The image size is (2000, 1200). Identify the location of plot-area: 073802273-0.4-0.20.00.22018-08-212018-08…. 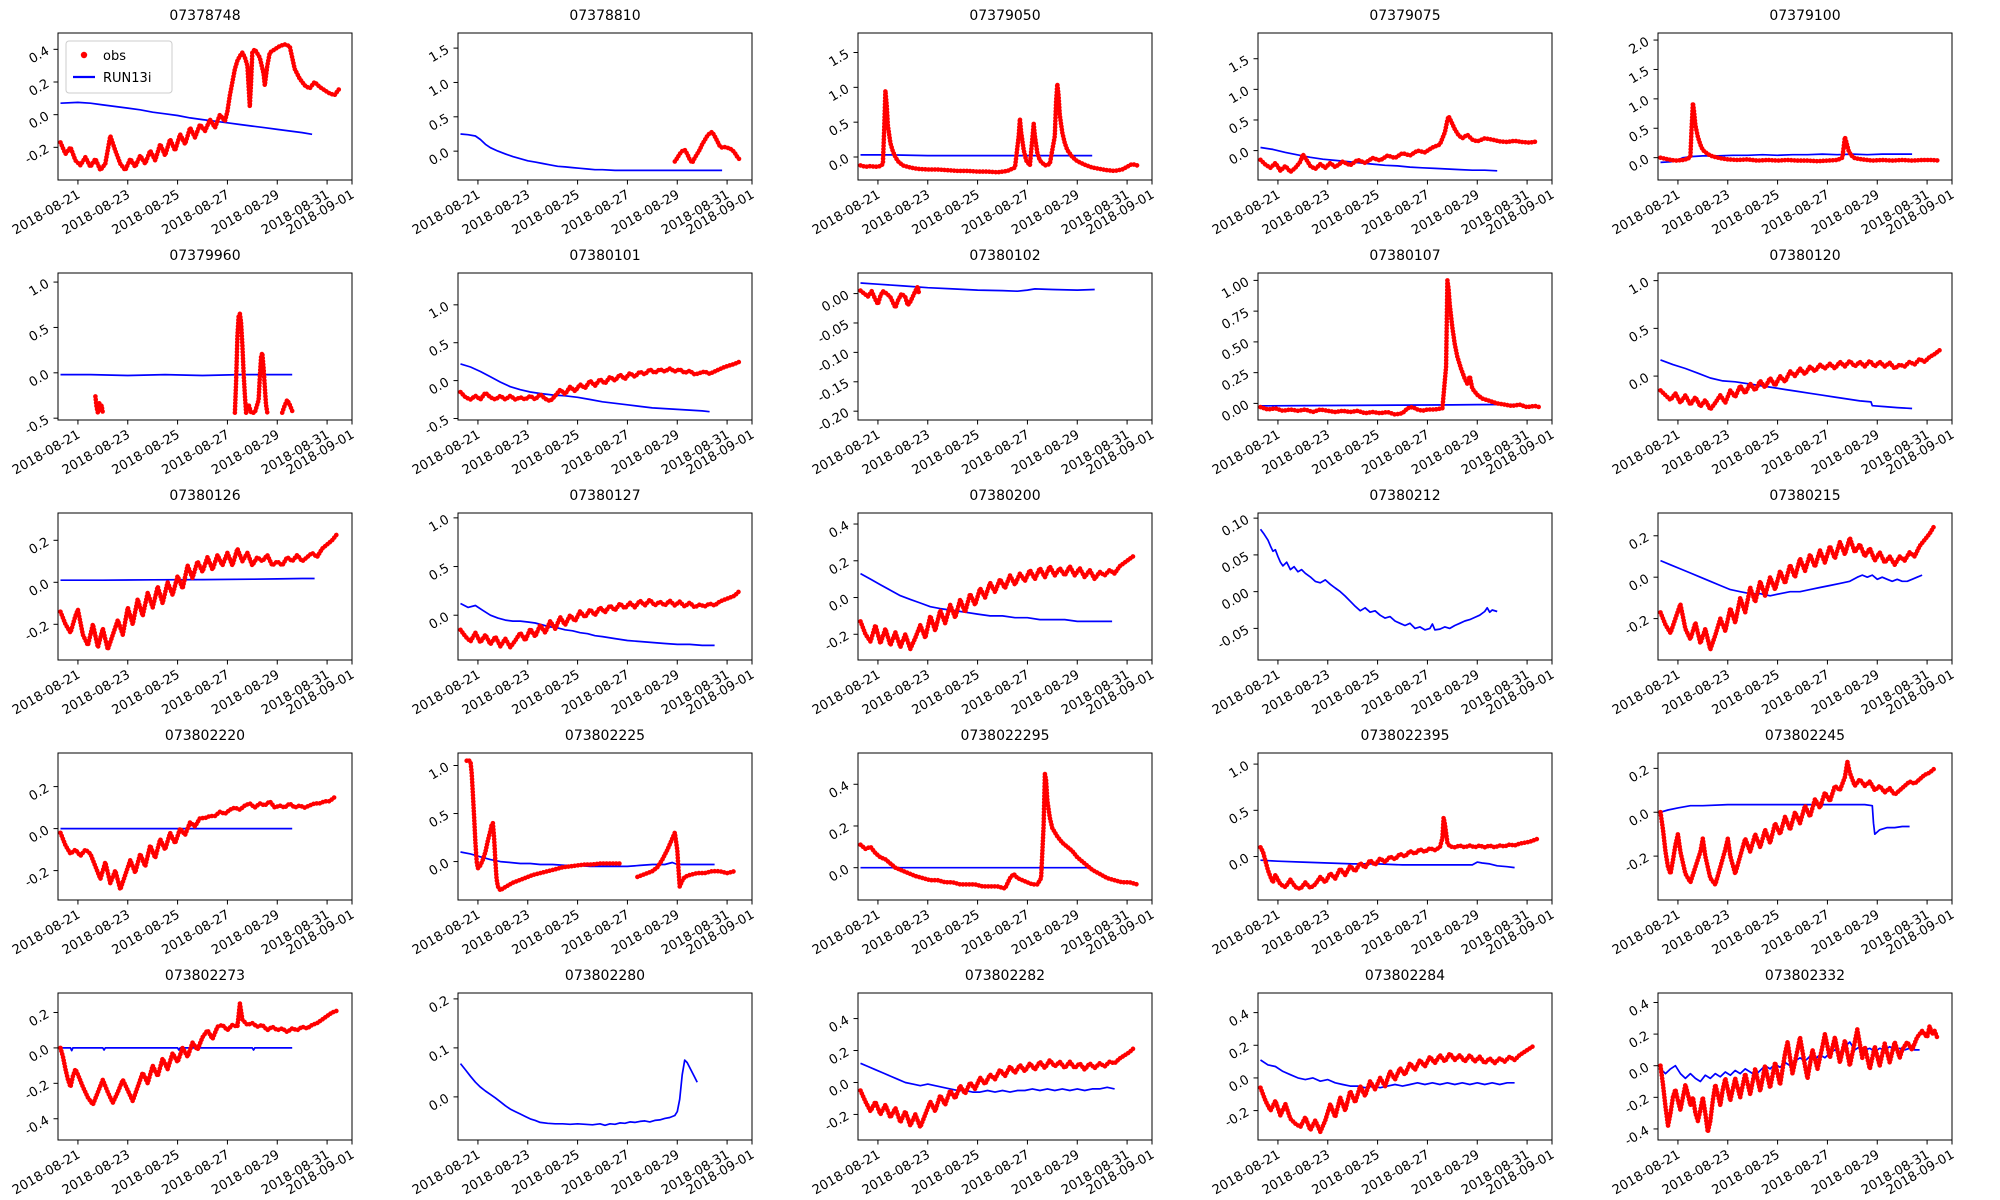
(183, 1083).